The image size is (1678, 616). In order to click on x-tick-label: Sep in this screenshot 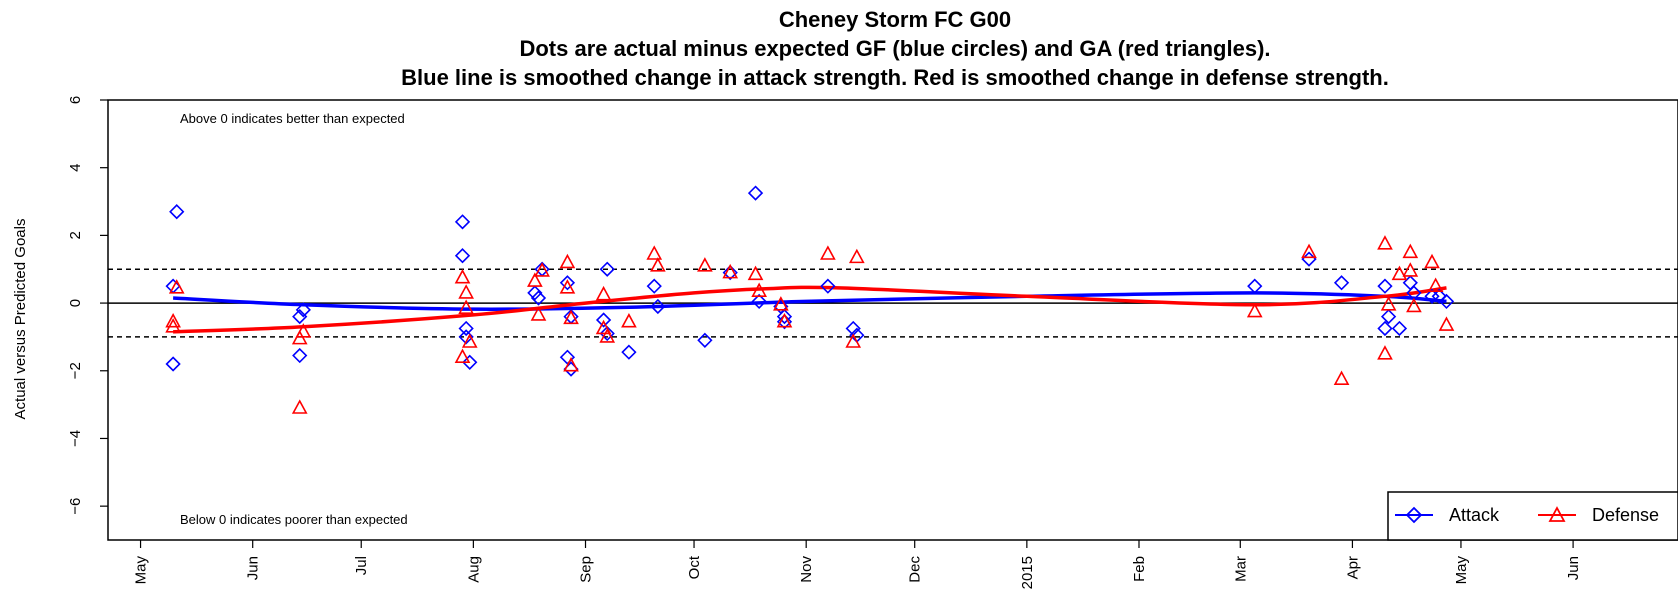, I will do `click(586, 569)`.